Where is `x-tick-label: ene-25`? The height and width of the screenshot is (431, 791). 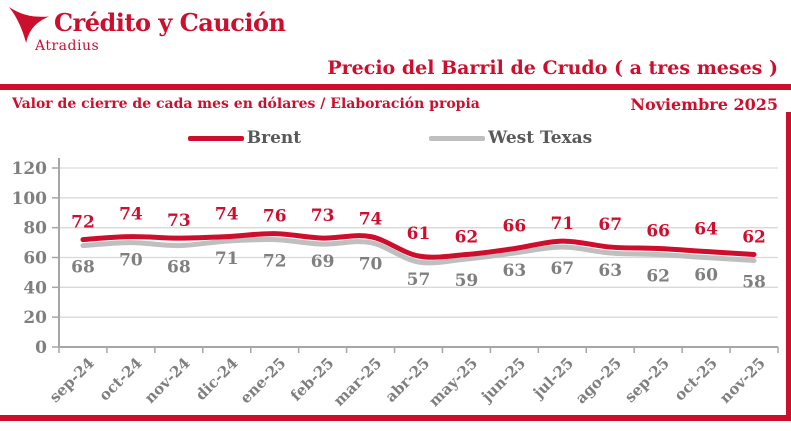 x-tick-label: ene-25 is located at coordinates (262, 380).